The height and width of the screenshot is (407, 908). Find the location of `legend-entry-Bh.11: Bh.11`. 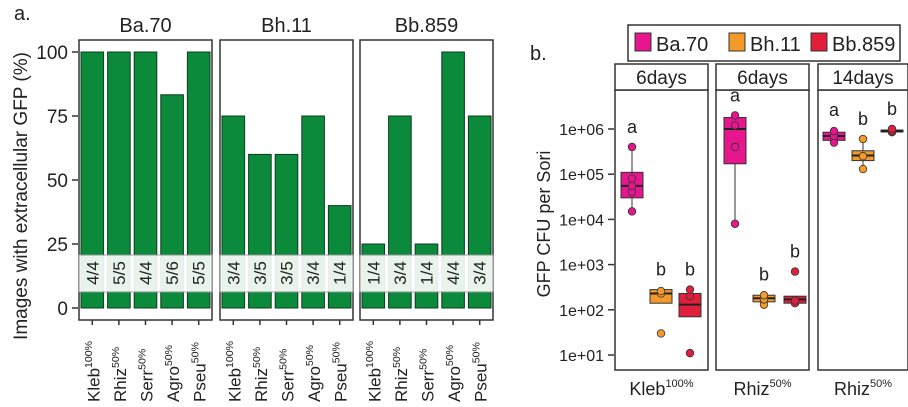

legend-entry-Bh.11: Bh.11 is located at coordinates (764, 44).